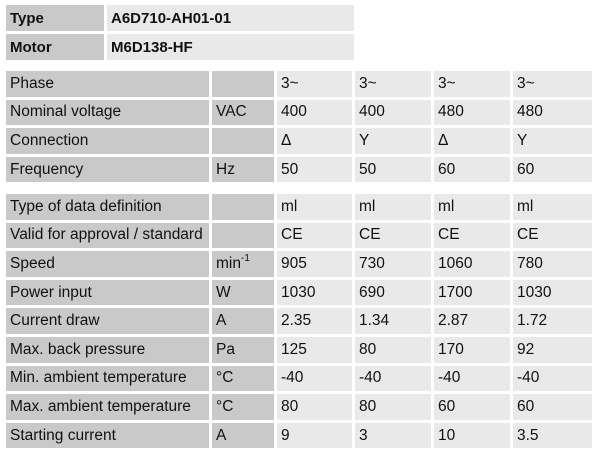 Image resolution: width=610 pixels, height=456 pixels. Describe the element at coordinates (472, 435) in the screenshot. I see `value-cell: 10` at that location.